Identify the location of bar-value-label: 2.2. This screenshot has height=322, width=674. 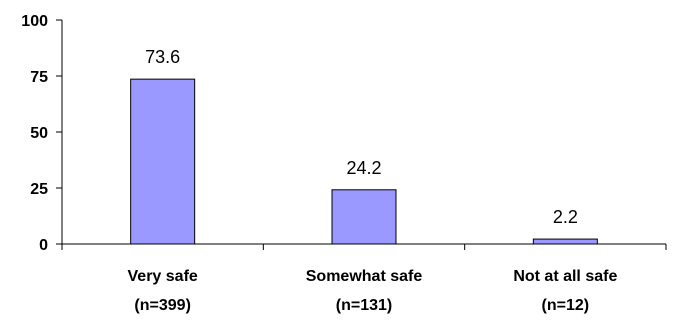
(565, 217).